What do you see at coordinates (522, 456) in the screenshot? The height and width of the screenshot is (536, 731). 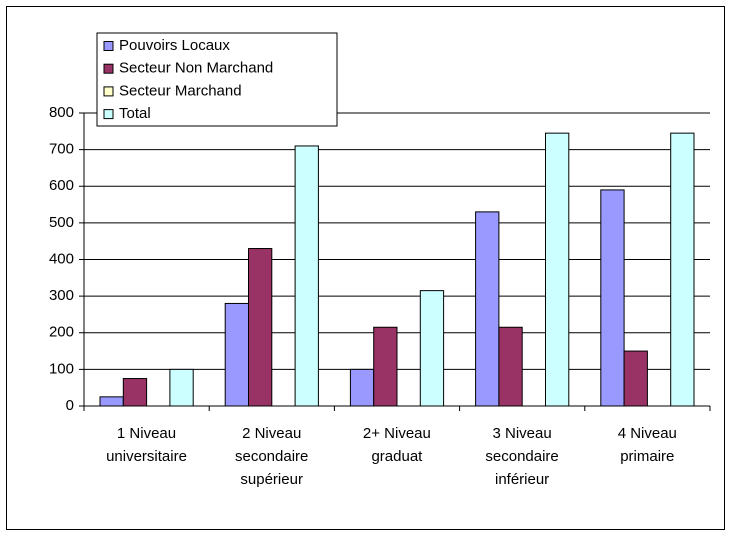 I see `x-tick-label: 3 Niveau secondaire inférieur` at bounding box center [522, 456].